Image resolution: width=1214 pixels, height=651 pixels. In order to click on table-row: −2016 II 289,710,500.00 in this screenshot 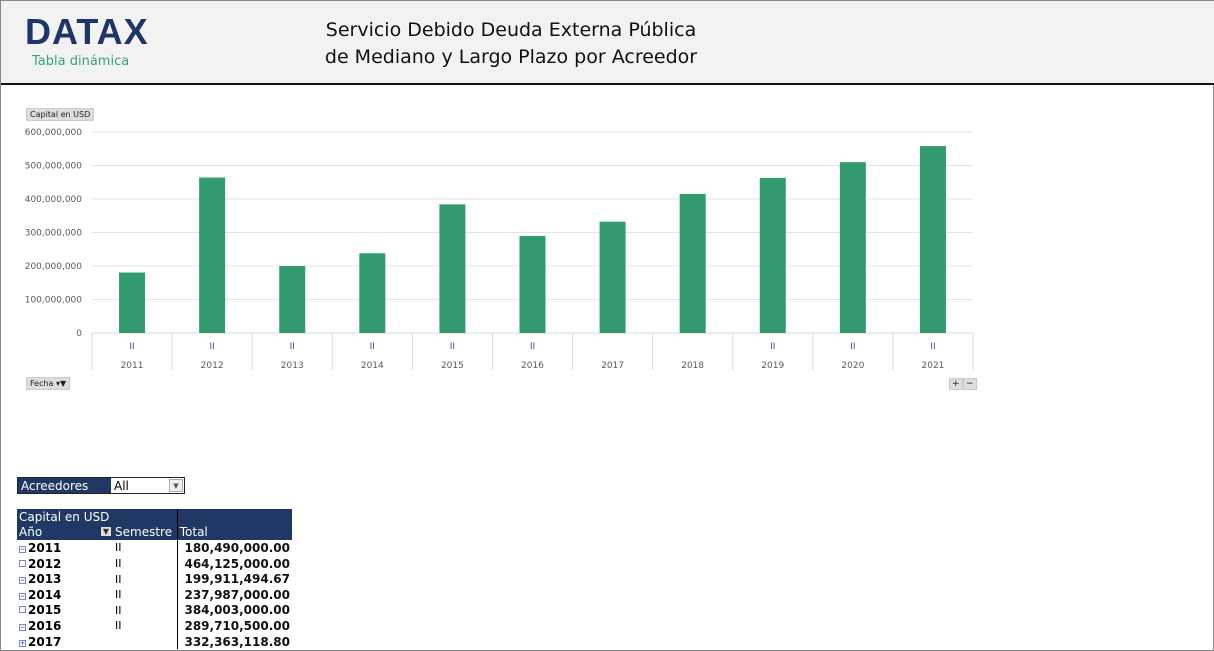, I will do `click(154, 626)`.